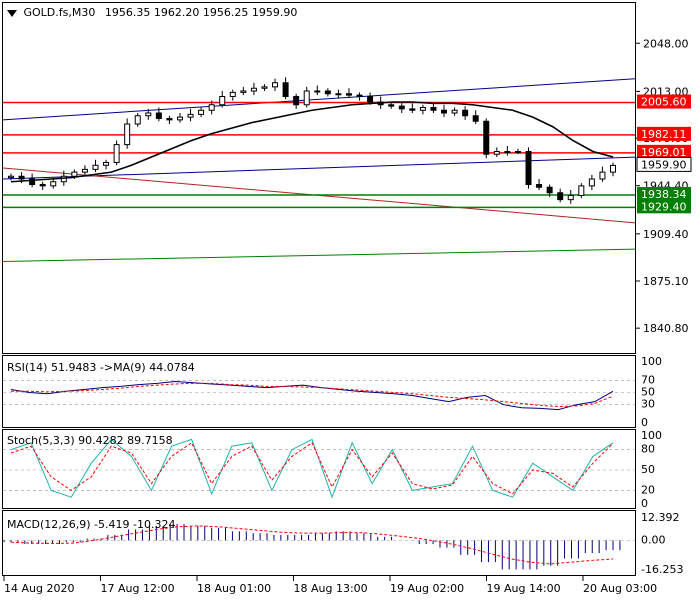  I want to click on support-tag-1: 1938.34, so click(664, 194).